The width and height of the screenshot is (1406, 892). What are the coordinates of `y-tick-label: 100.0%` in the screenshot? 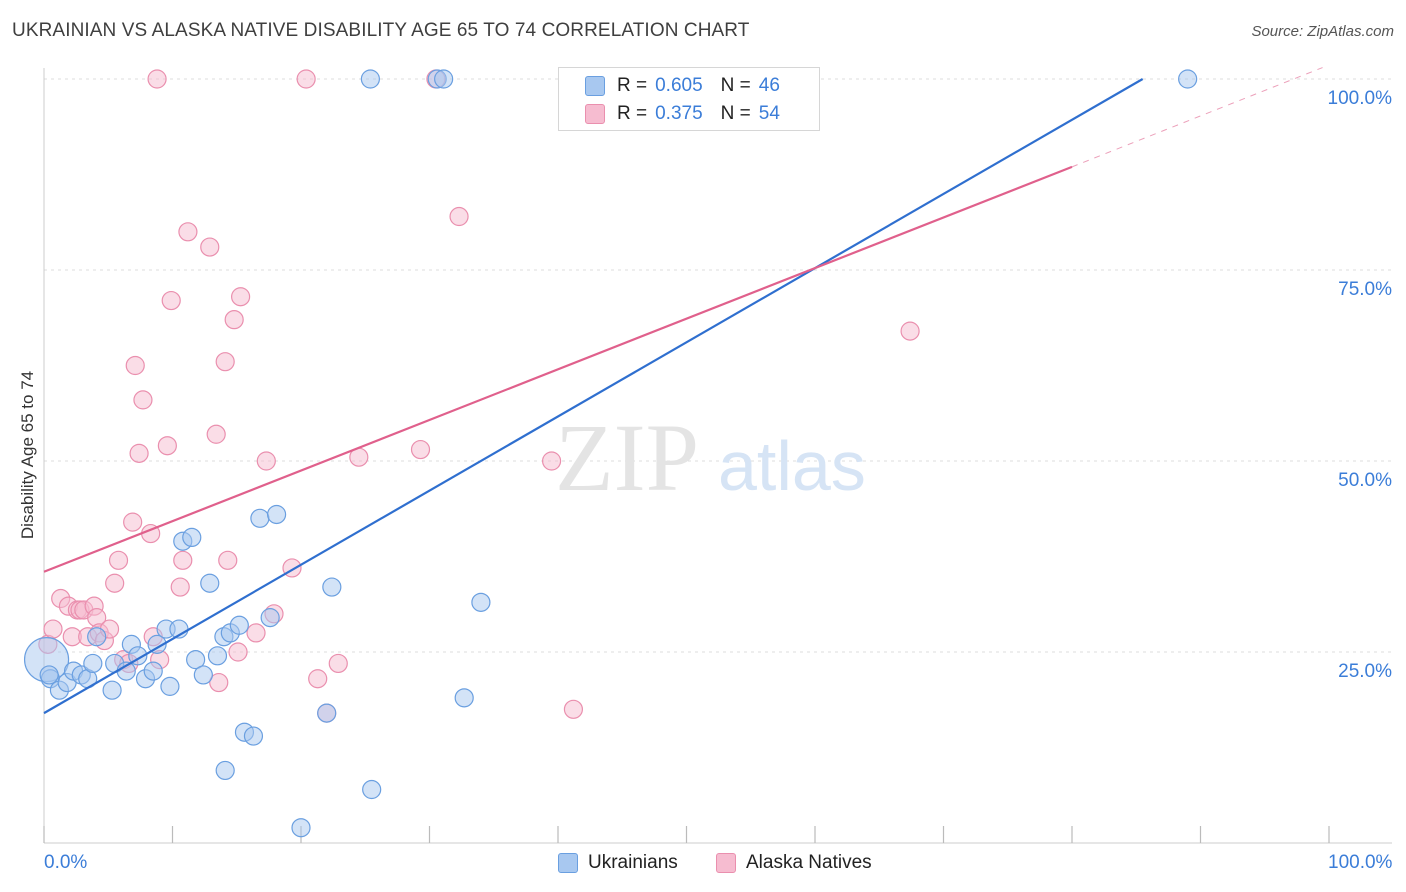 It's located at (1360, 98).